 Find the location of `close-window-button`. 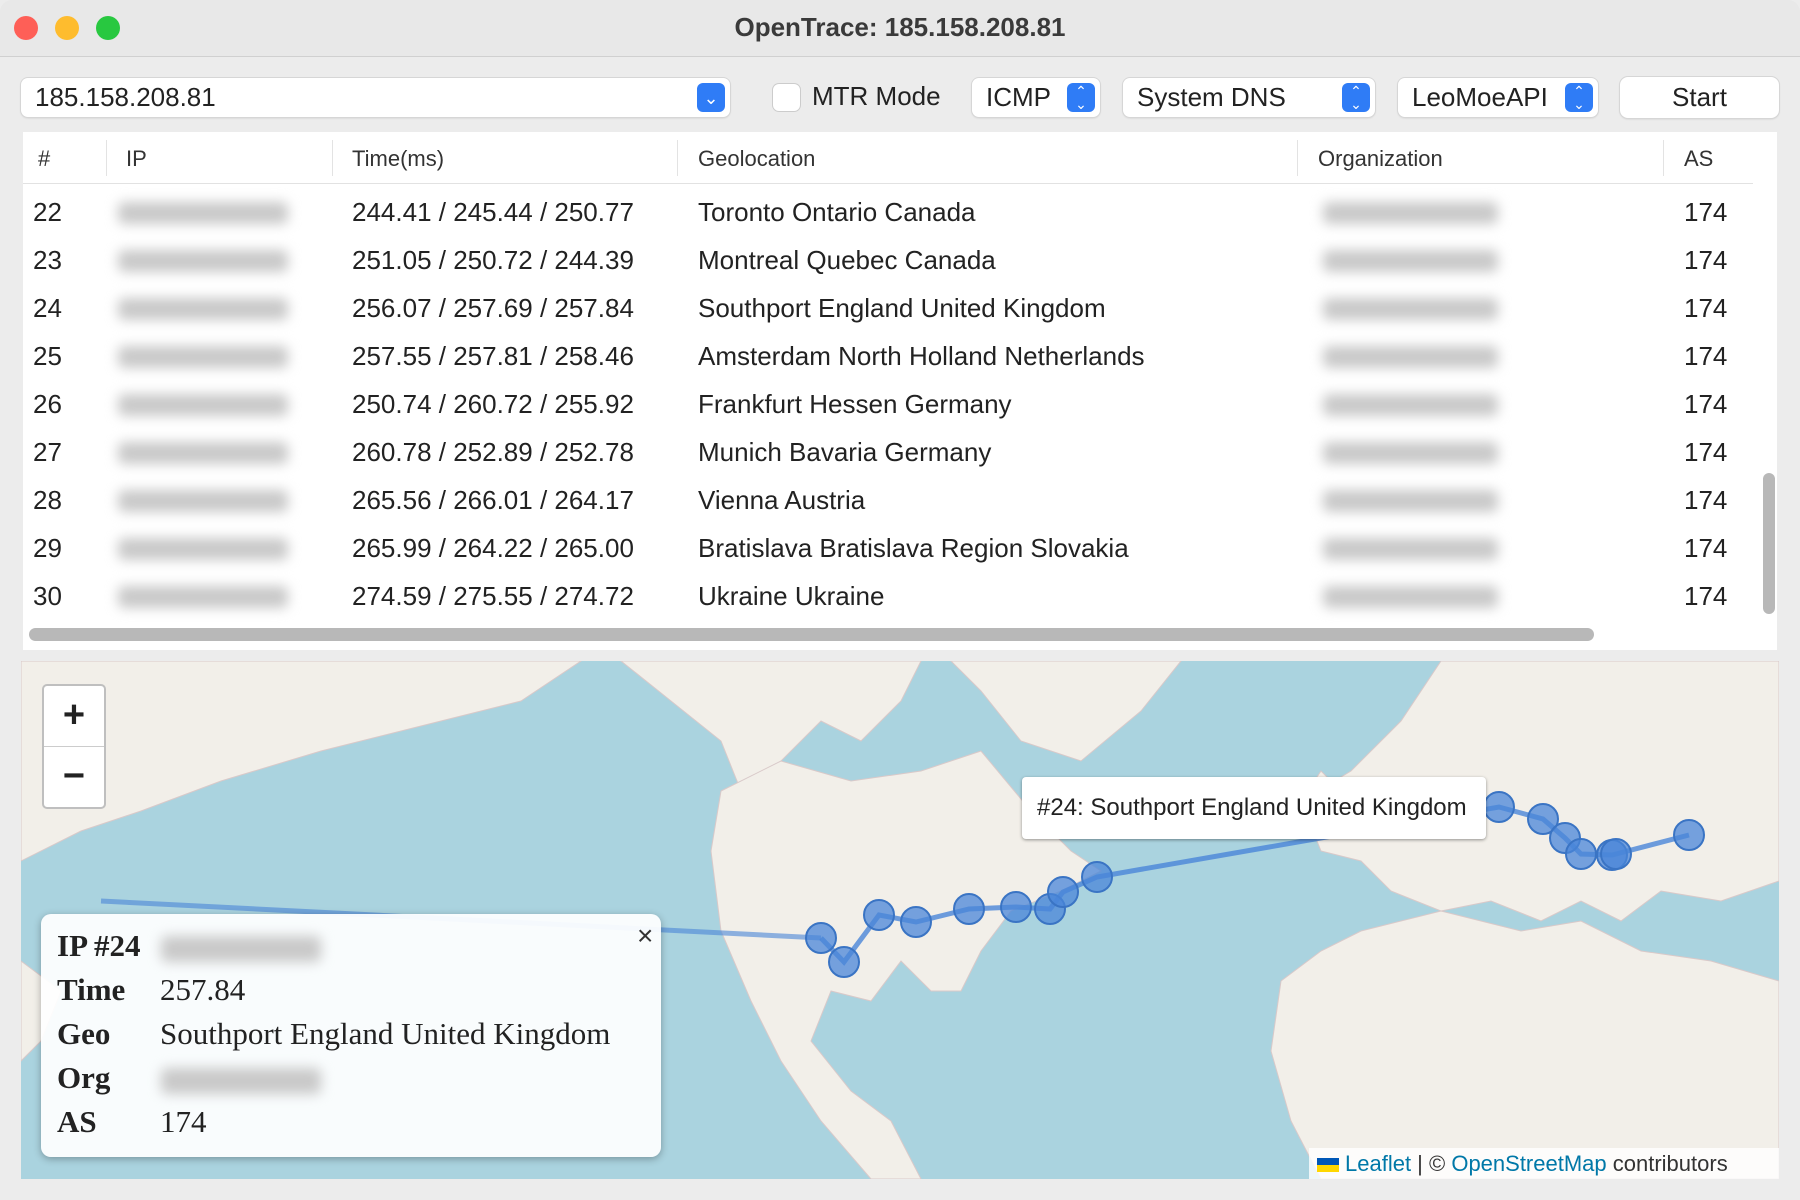

close-window-button is located at coordinates (26, 28).